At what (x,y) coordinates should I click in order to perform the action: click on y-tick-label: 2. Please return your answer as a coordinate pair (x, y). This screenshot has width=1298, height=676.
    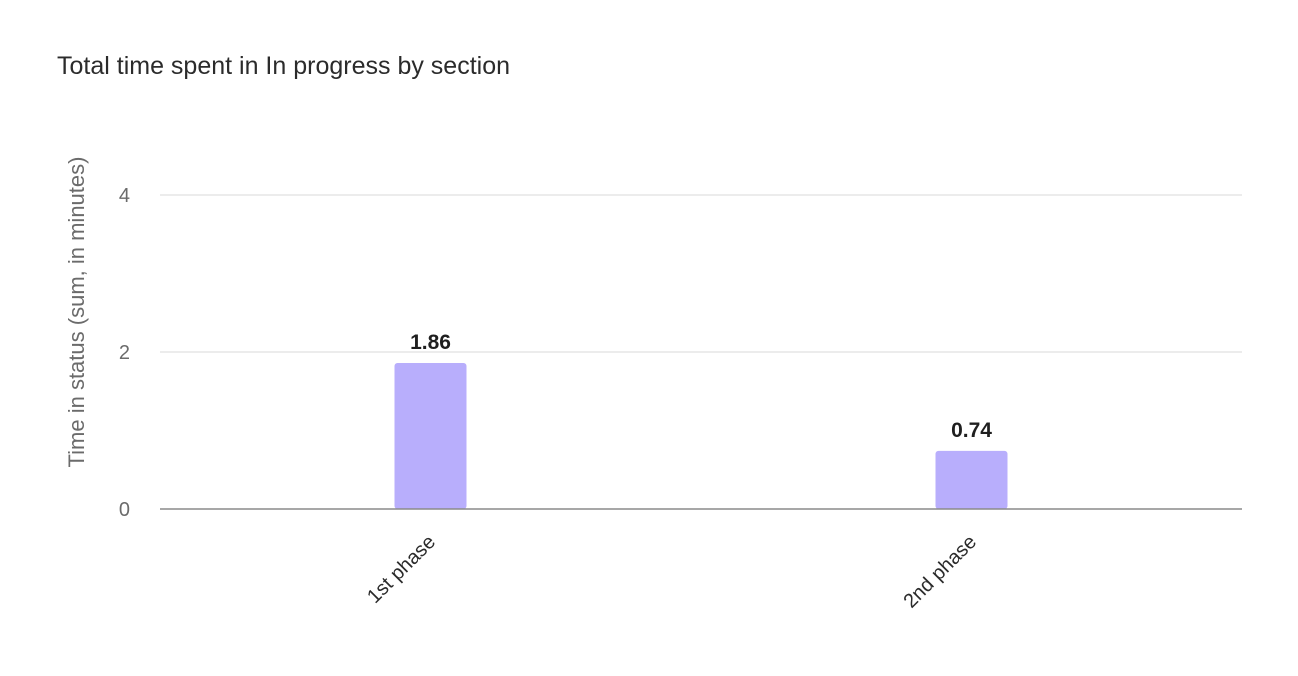
    Looking at the image, I should click on (124, 353).